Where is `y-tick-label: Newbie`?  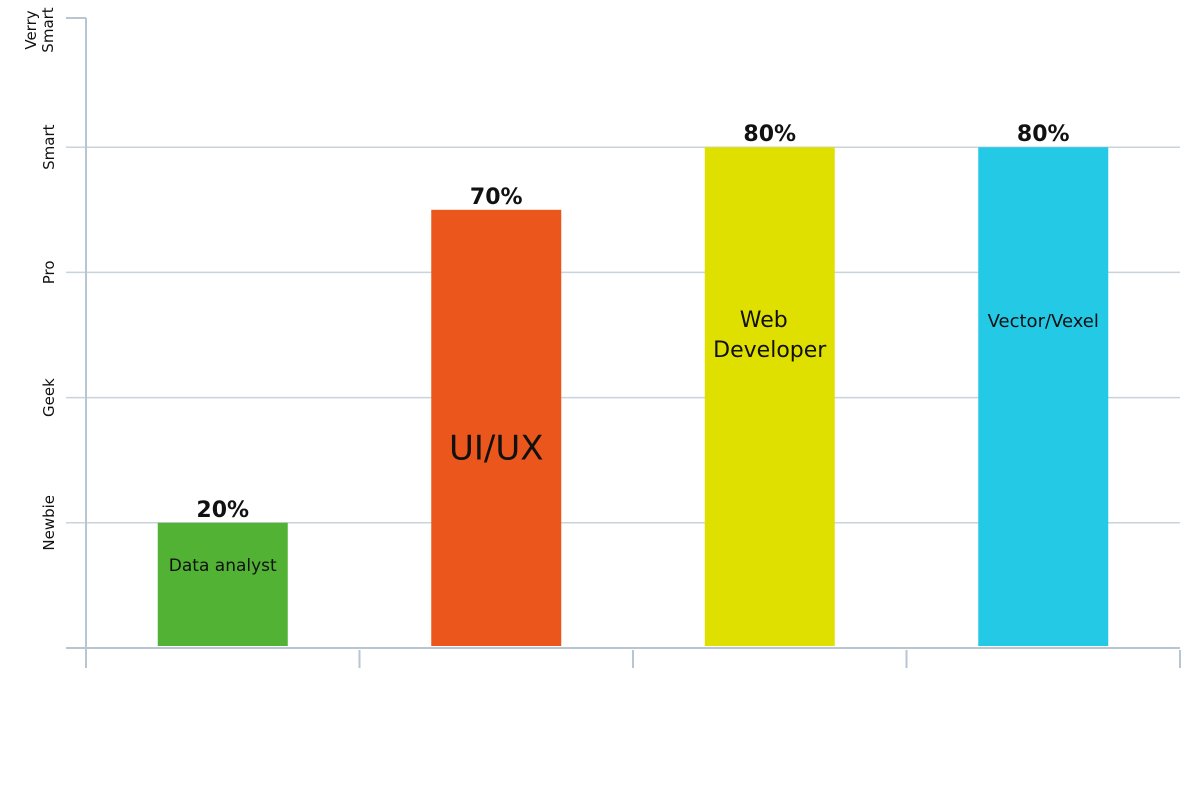
y-tick-label: Newbie is located at coordinates (49, 523).